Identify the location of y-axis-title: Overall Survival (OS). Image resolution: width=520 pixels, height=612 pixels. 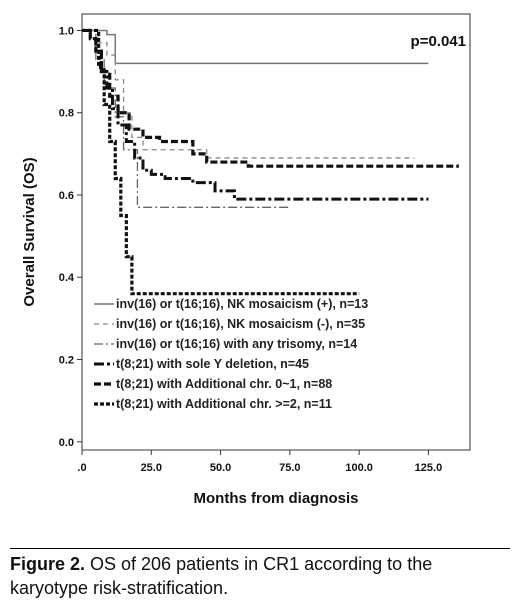
(29, 231).